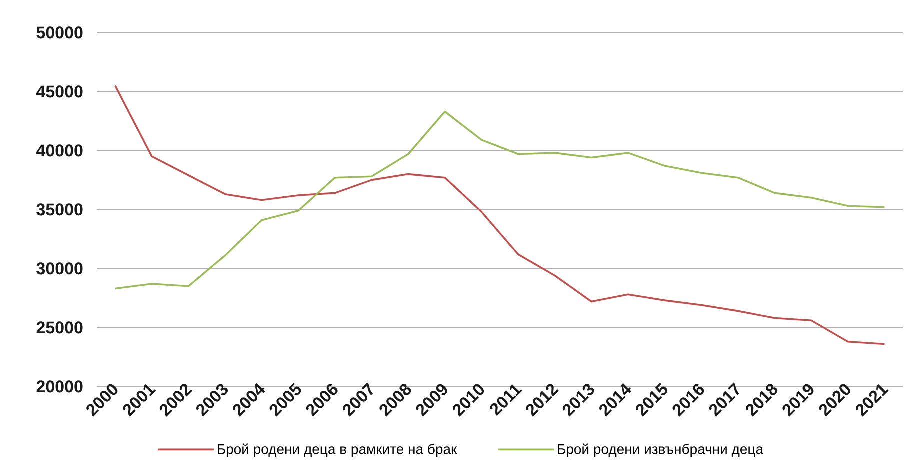 This screenshot has width=908, height=467. Describe the element at coordinates (59, 32) in the screenshot. I see `y-tick-label: 50000` at that location.